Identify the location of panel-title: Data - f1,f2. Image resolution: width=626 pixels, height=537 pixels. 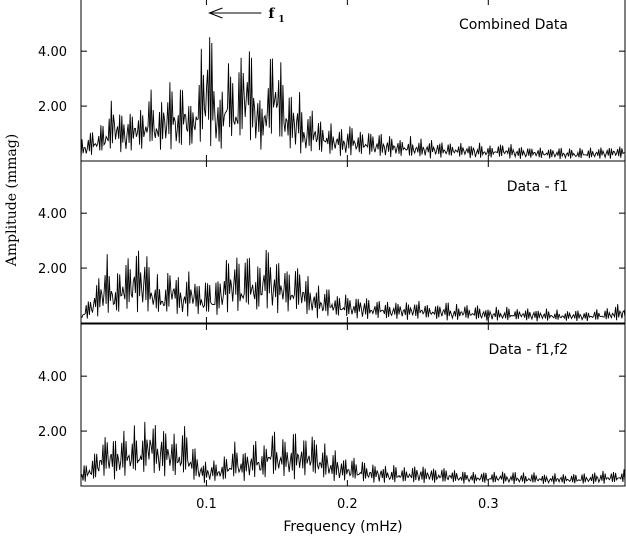
(528, 350).